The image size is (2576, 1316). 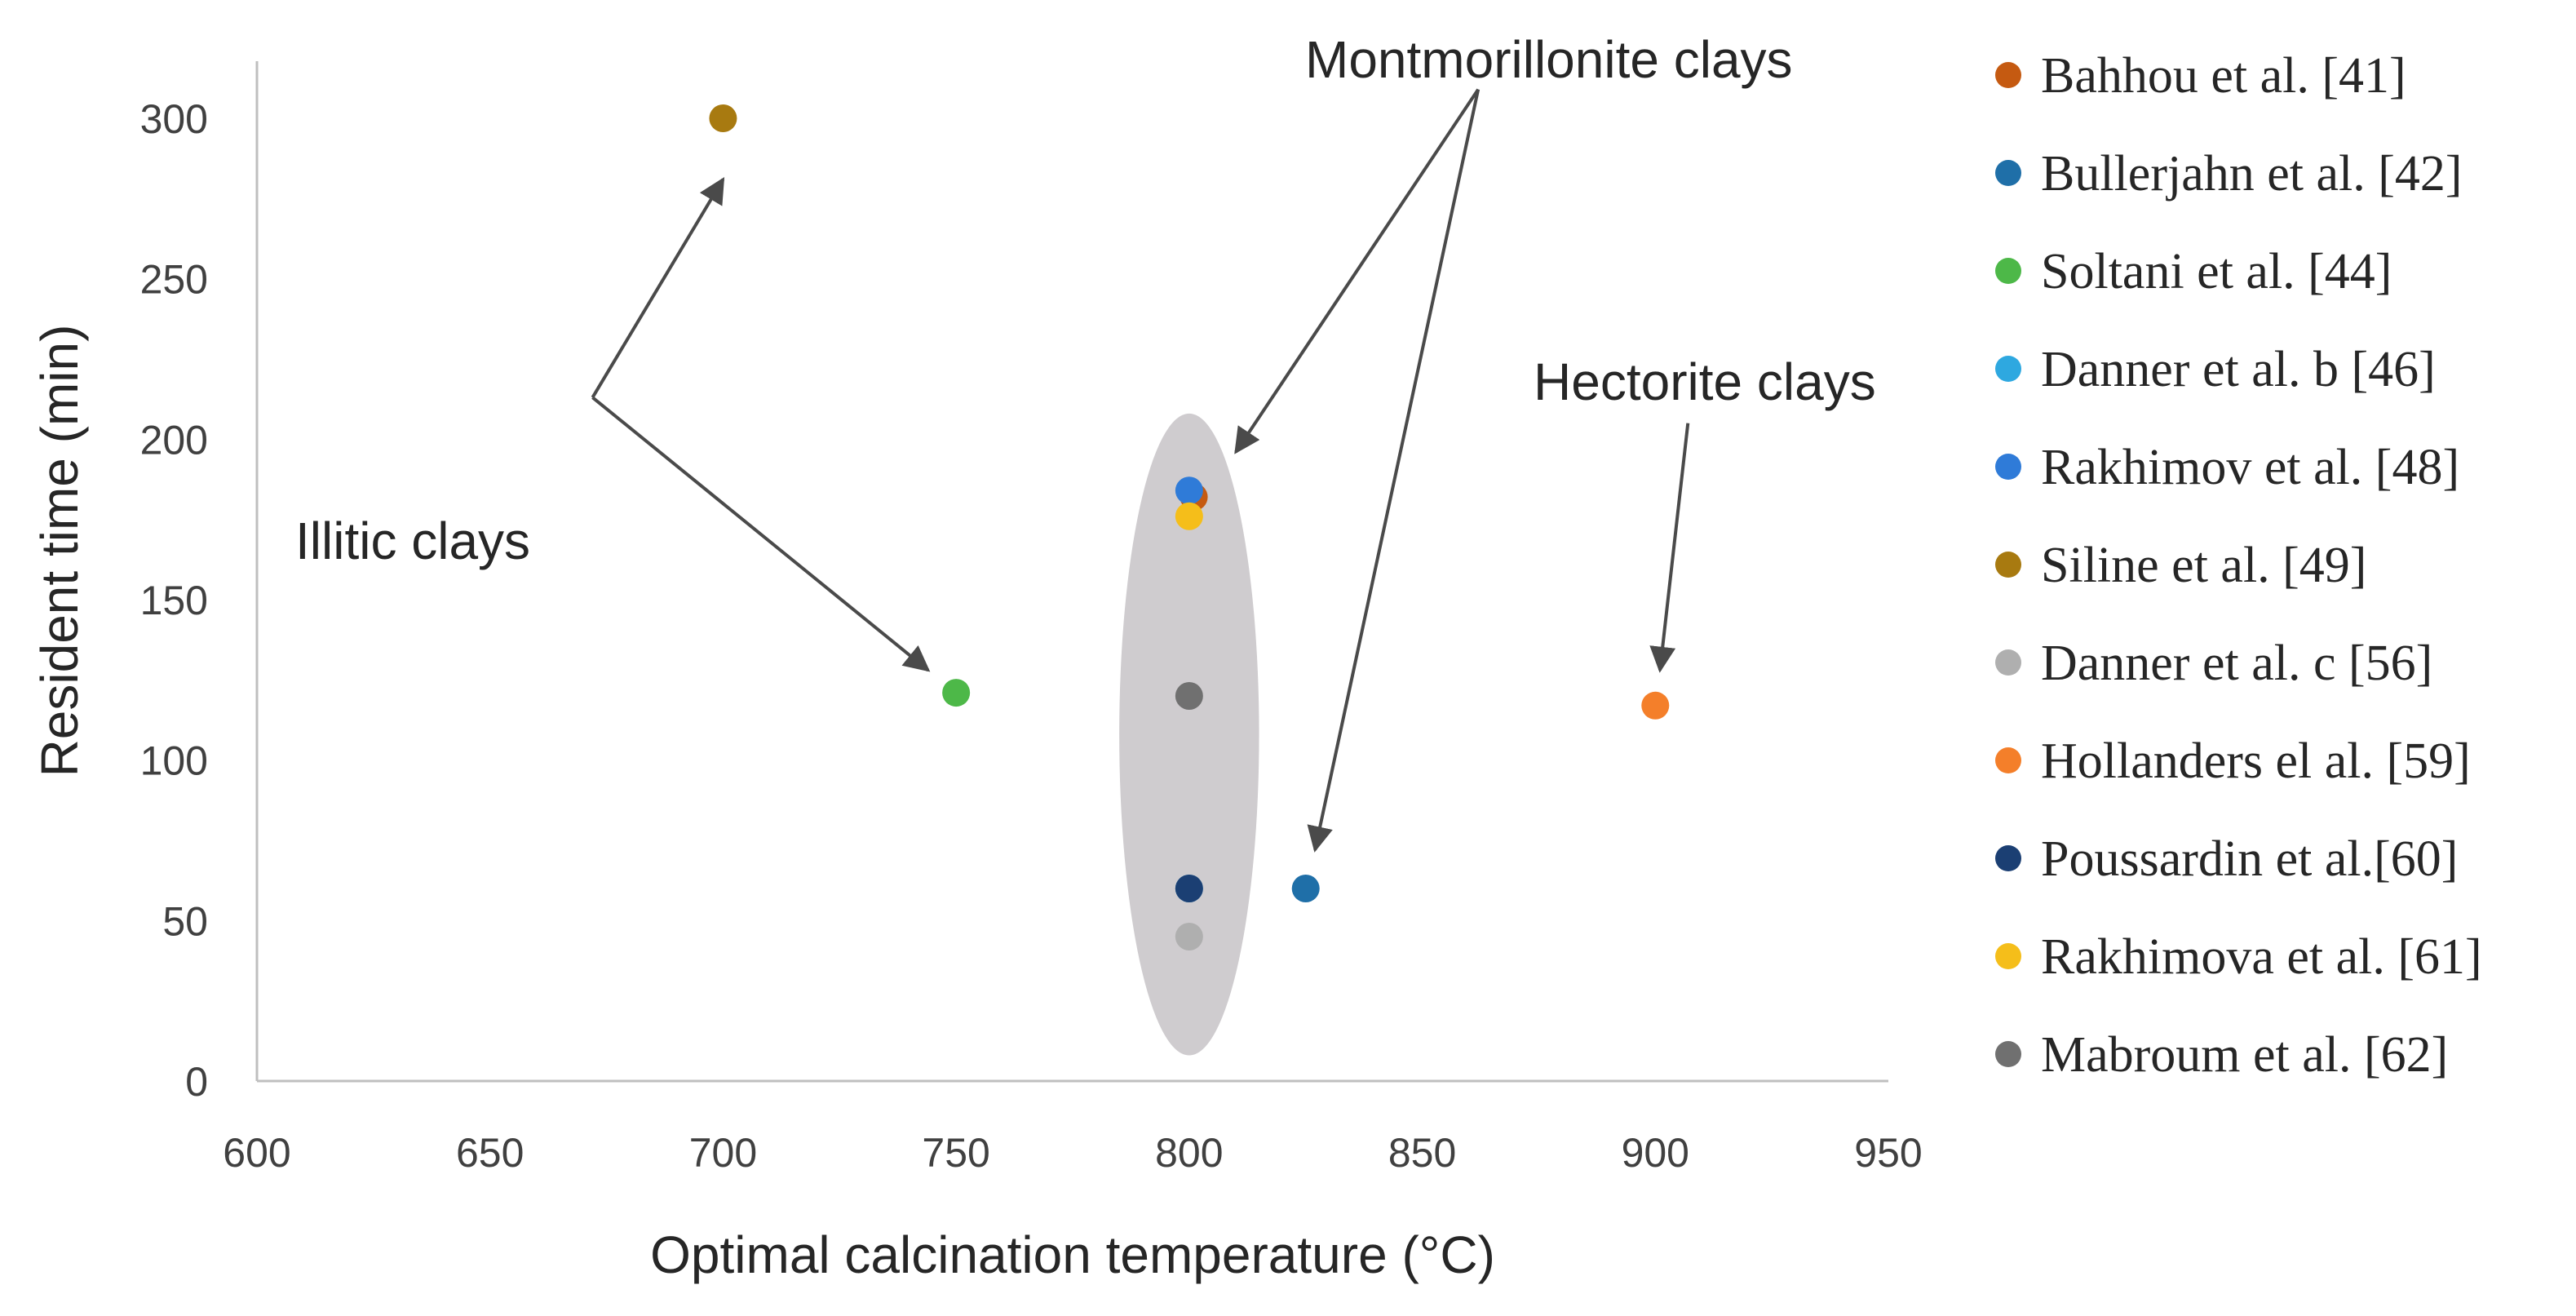 I want to click on y-tick-label: 250, so click(x=174, y=280).